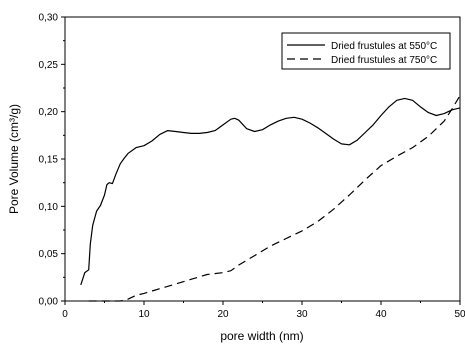  I want to click on legend-label-750: Dried frustules at 750°C, so click(384, 60).